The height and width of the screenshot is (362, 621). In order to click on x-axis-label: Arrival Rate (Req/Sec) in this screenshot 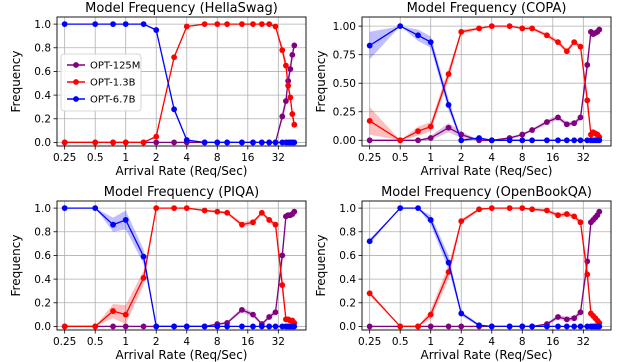, I will do `click(182, 355)`.